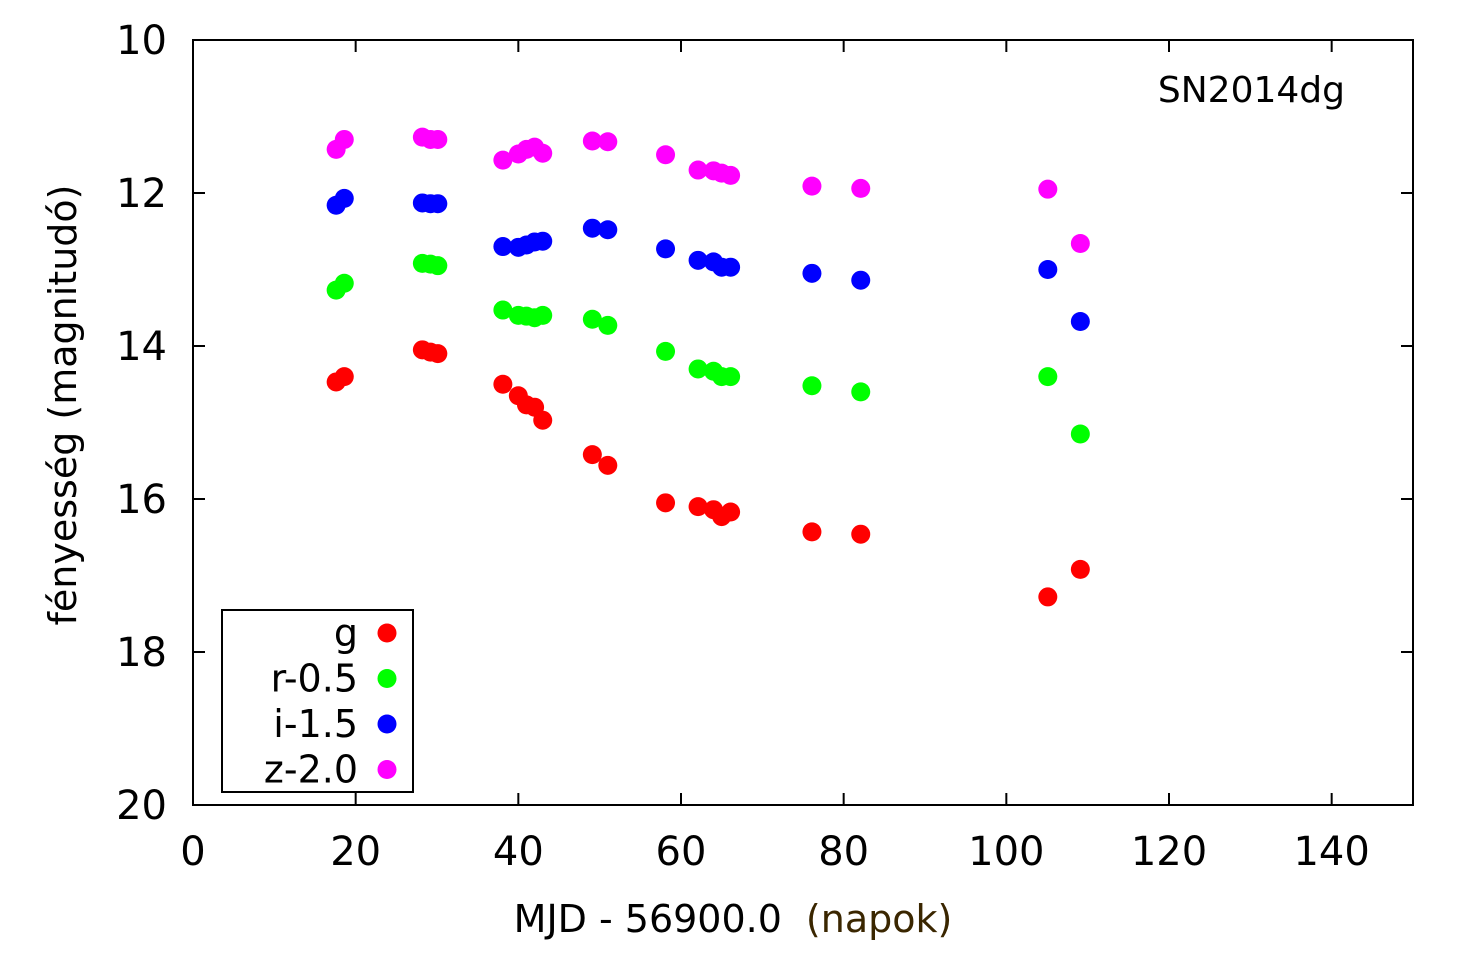  What do you see at coordinates (648, 919) in the screenshot?
I see `x-axis-title-main: MJD - 56900.0` at bounding box center [648, 919].